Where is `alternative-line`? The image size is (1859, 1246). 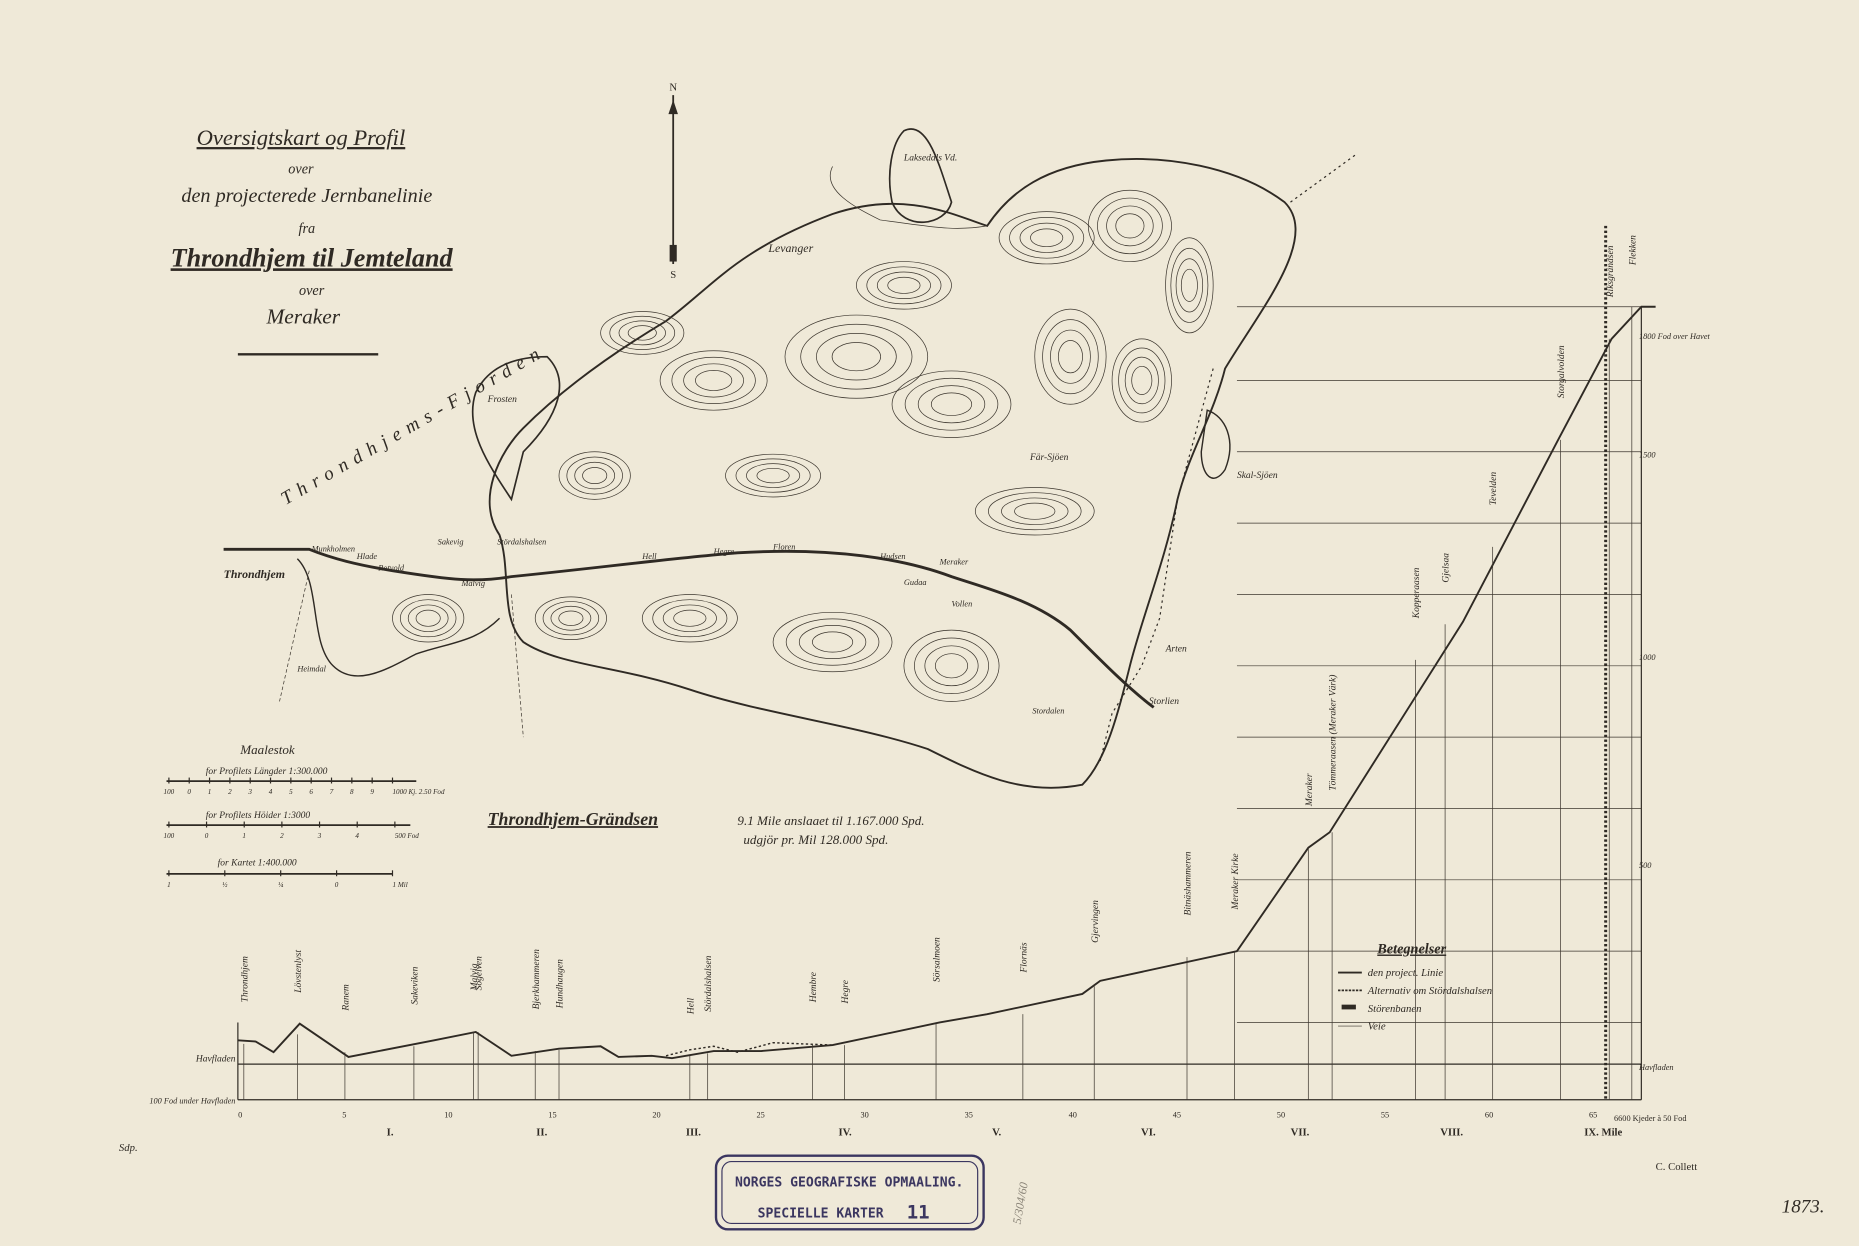
alternative-line is located at coordinates (749, 1049).